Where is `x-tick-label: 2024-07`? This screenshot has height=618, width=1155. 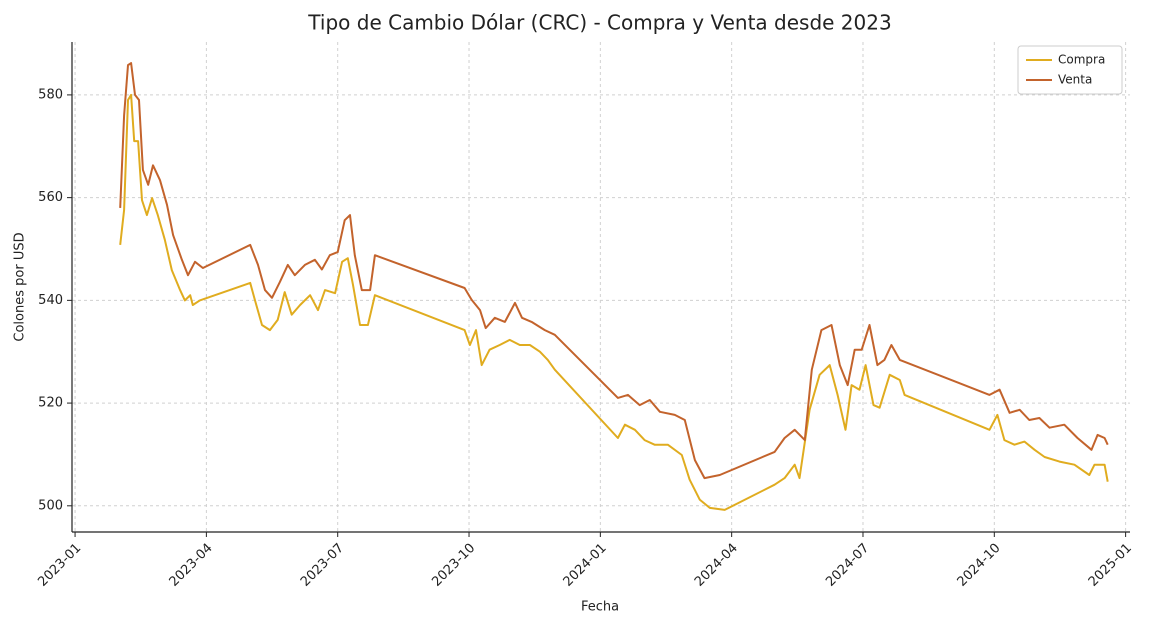
x-tick-label: 2024-07 is located at coordinates (847, 565).